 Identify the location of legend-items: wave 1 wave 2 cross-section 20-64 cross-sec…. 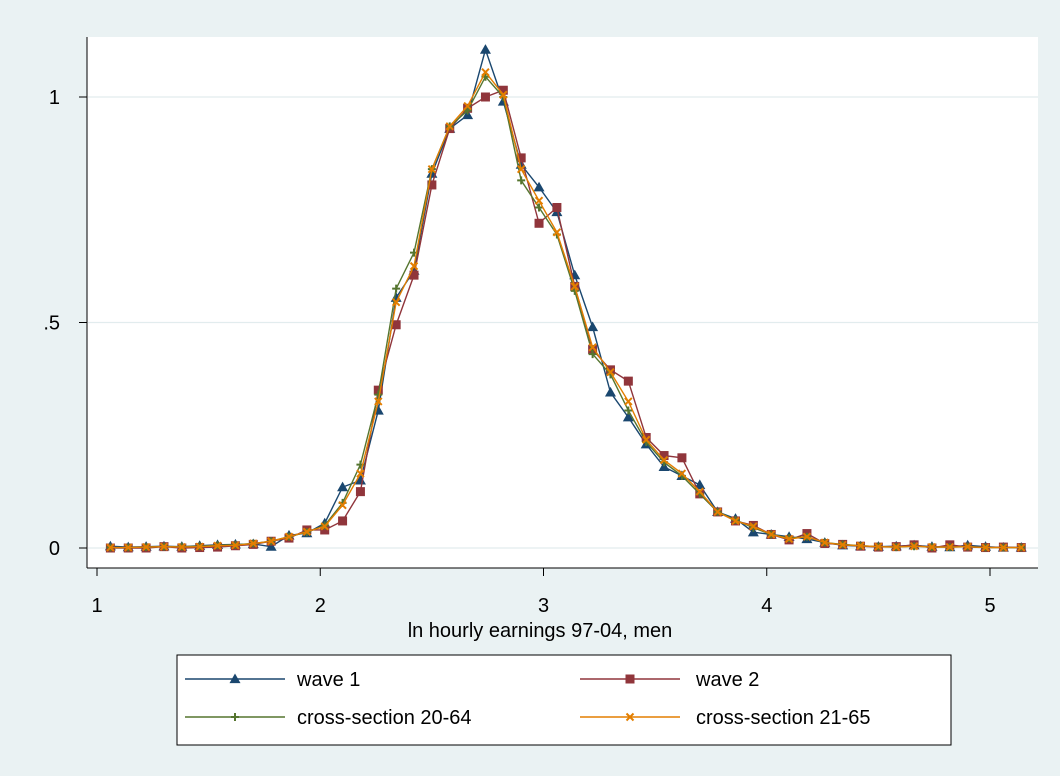
(528, 699).